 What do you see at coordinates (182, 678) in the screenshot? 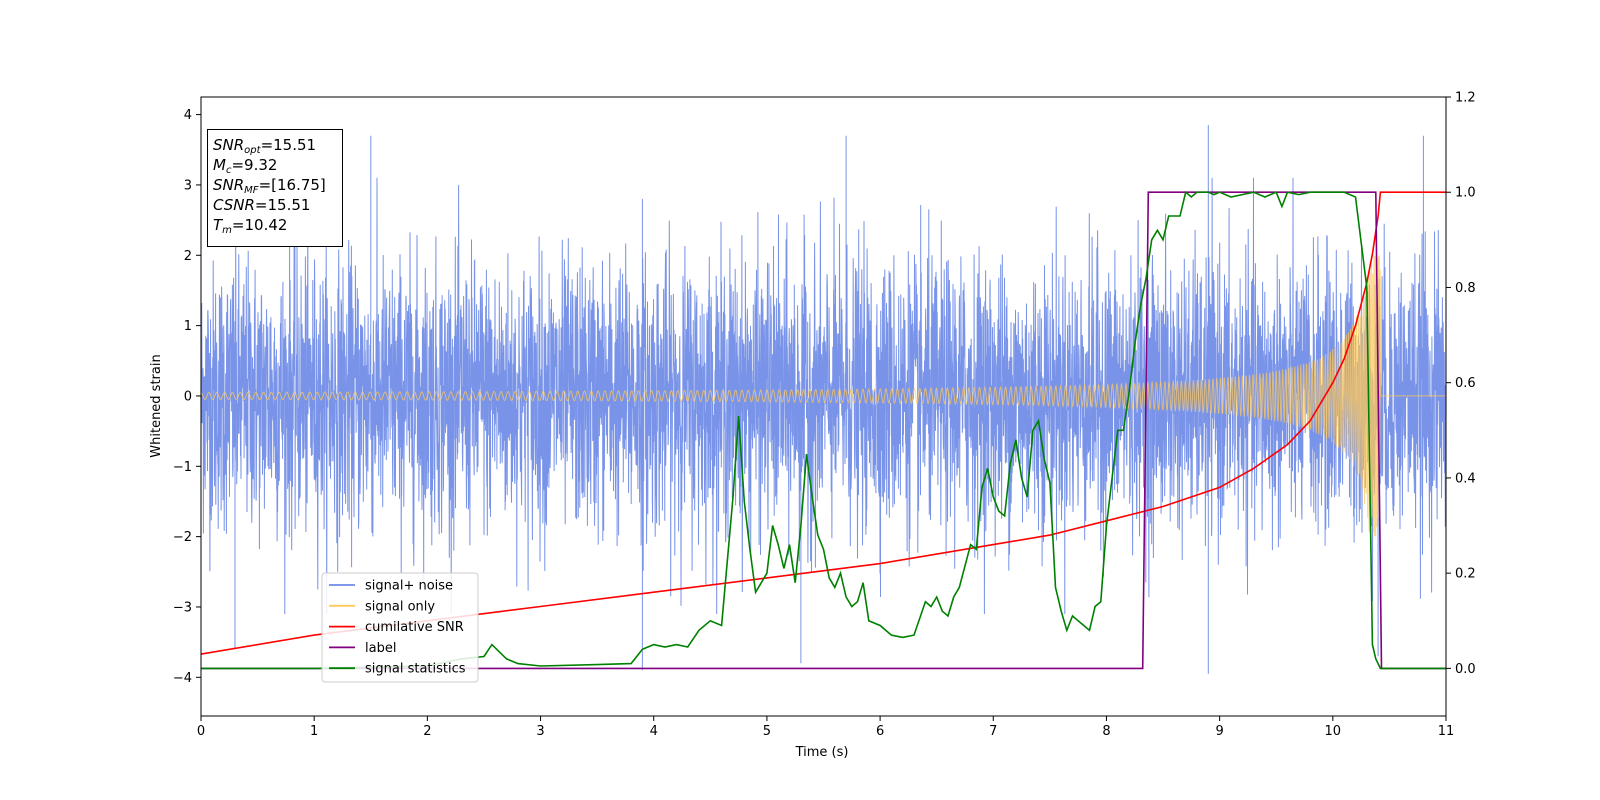
I see `y-tick-label: −4` at bounding box center [182, 678].